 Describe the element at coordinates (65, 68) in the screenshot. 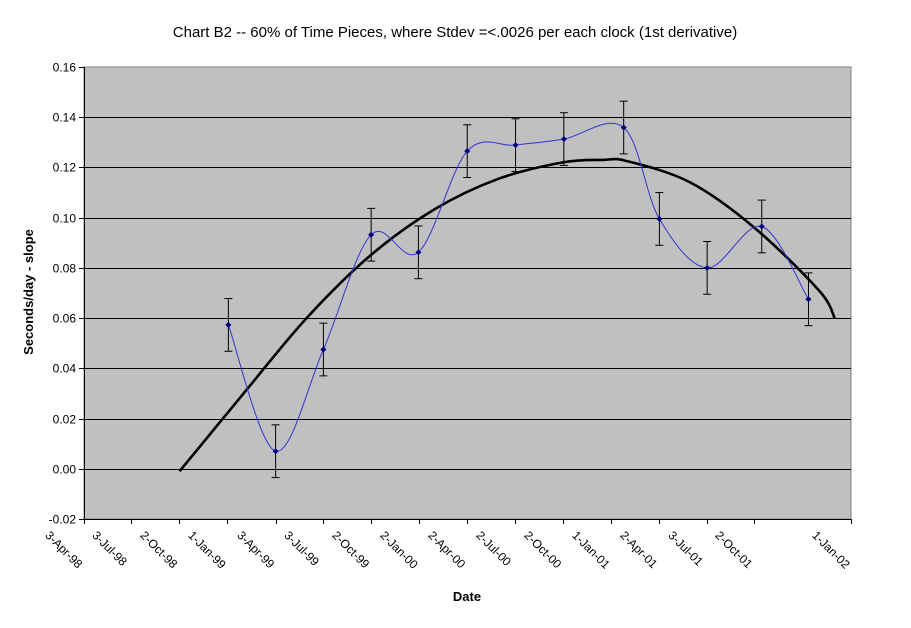

I see `y-tick-label: 0.16` at that location.